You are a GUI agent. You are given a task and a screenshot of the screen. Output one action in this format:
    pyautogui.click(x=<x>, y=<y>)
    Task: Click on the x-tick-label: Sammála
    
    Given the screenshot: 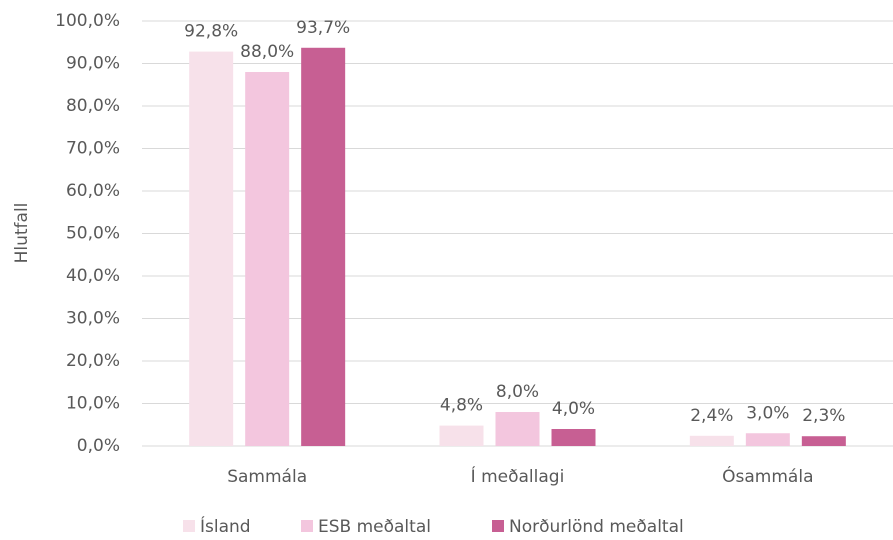 What is the action you would take?
    pyautogui.click(x=267, y=477)
    